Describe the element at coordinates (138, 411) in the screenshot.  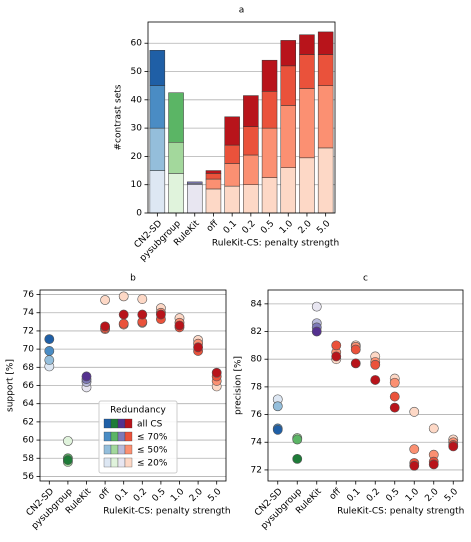
I see `legend-title: Redundancy` at that location.